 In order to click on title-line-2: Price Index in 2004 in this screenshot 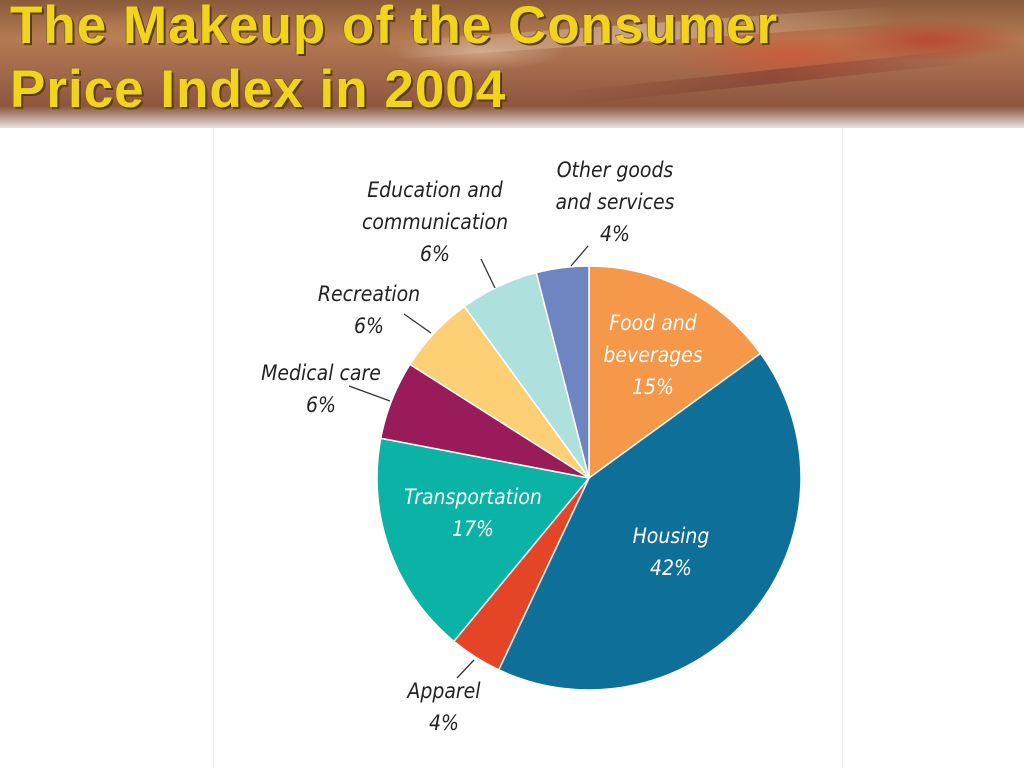, I will do `click(258, 89)`.